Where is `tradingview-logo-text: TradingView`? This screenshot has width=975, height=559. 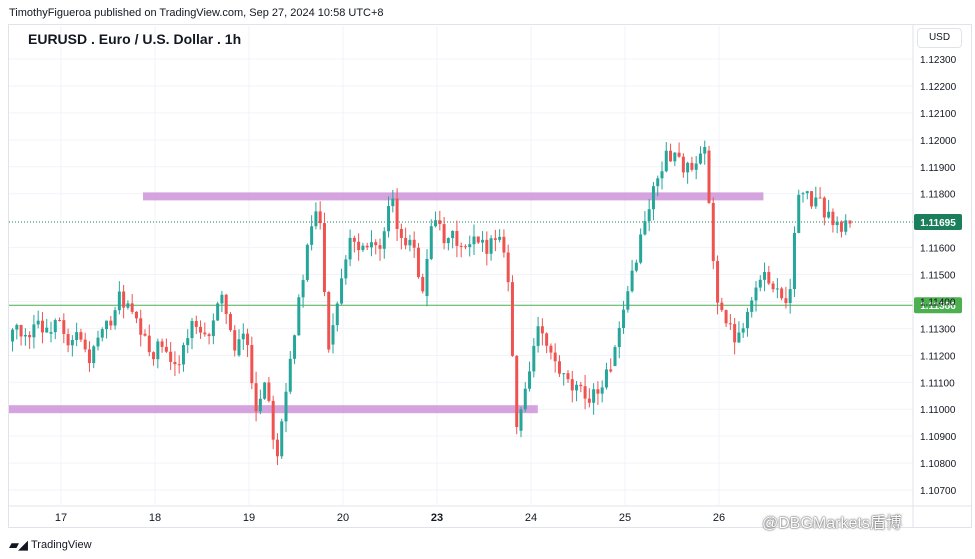 tradingview-logo-text: TradingView is located at coordinates (61, 545).